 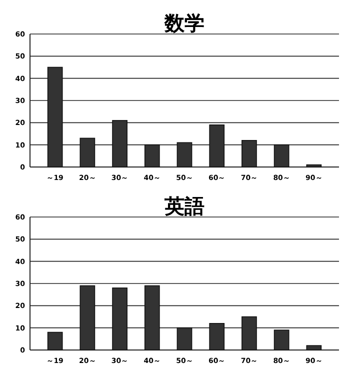 I want to click on chart-title: 英語, so click(x=184, y=206).